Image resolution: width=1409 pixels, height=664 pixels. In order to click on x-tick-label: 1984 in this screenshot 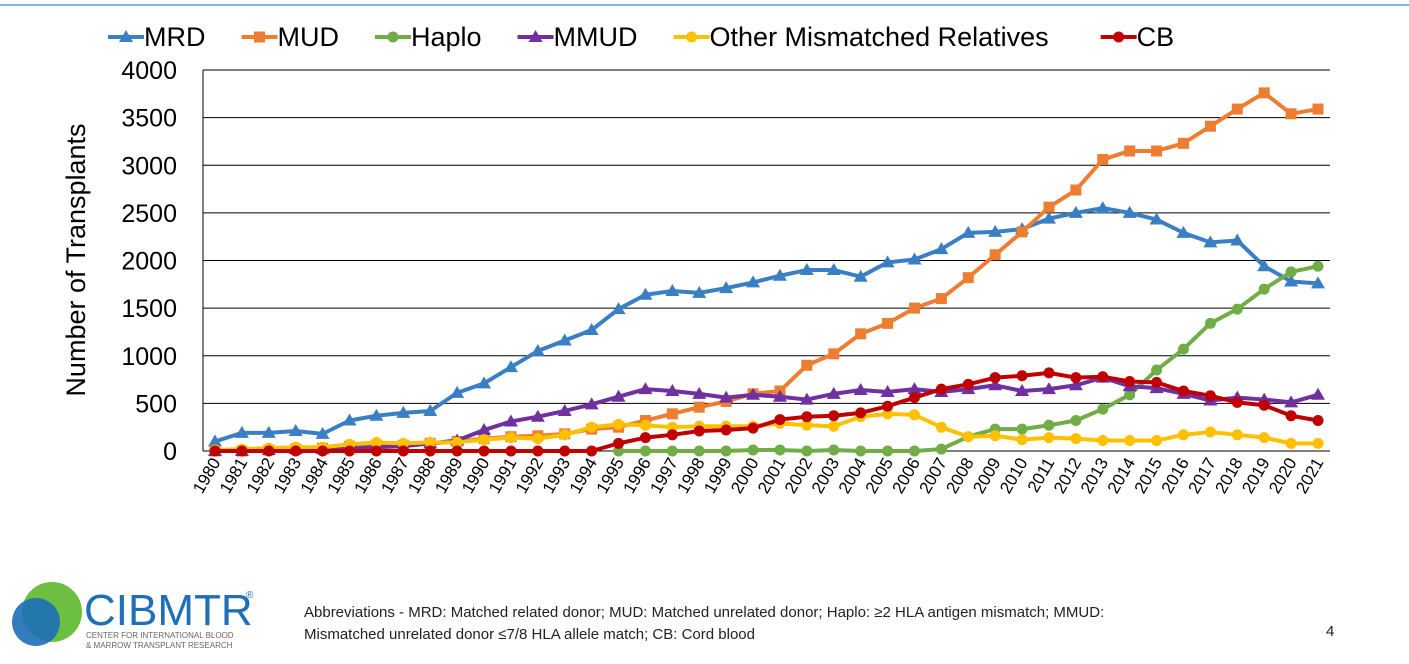, I will do `click(314, 476)`.